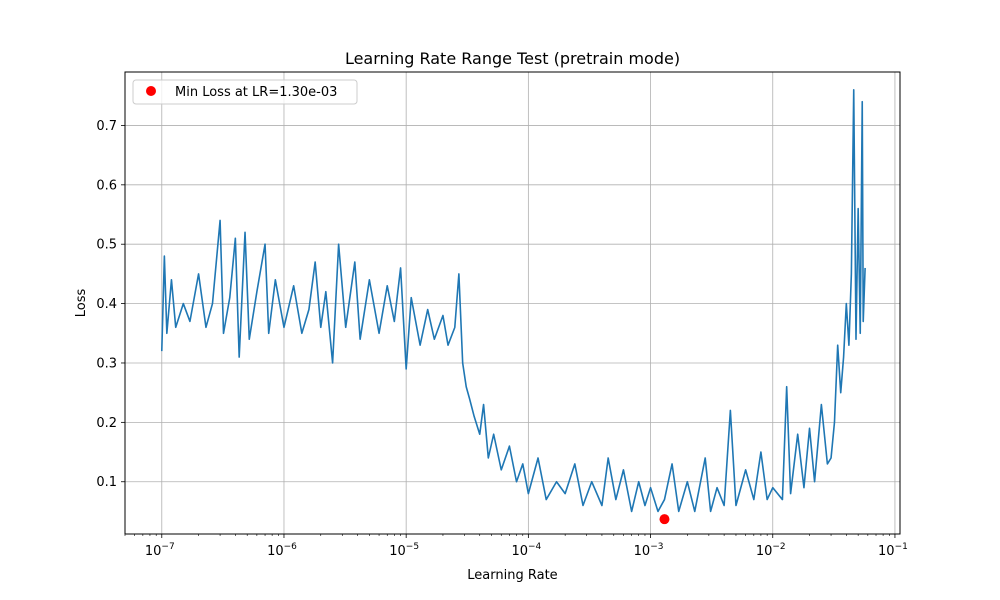 Image resolution: width=1000 pixels, height=600 pixels. I want to click on x-axis-ticks: 10⁻⁷ 10⁻⁶ 10⁻⁵ 10⁻⁴ 10⁻³ 10⁻² 10⁻¹, so click(516, 546).